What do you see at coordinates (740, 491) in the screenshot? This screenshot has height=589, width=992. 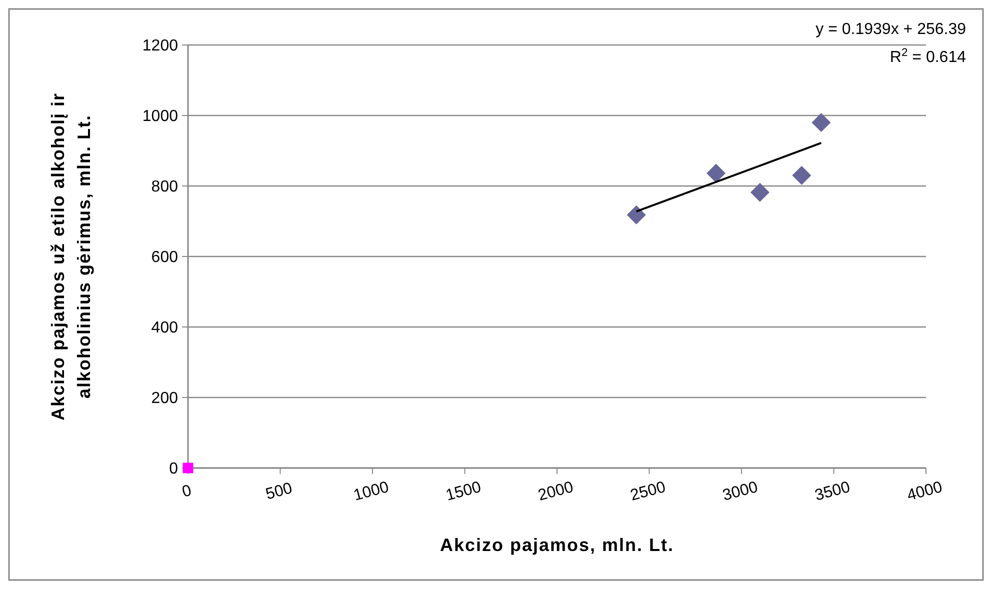 I see `x-tick-label: 3000` at bounding box center [740, 491].